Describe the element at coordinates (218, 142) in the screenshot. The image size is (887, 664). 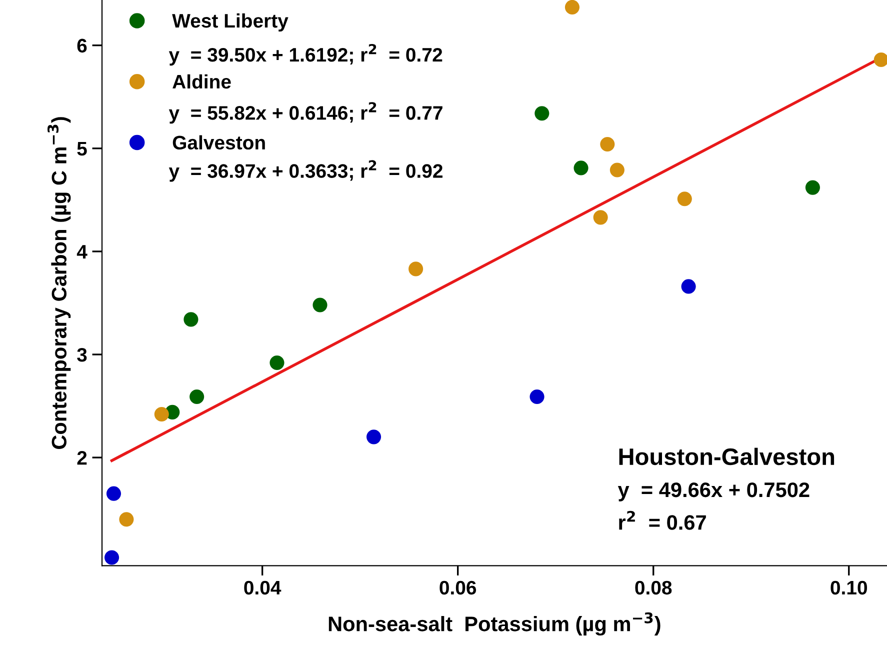
I see `legend-label: Galveston` at that location.